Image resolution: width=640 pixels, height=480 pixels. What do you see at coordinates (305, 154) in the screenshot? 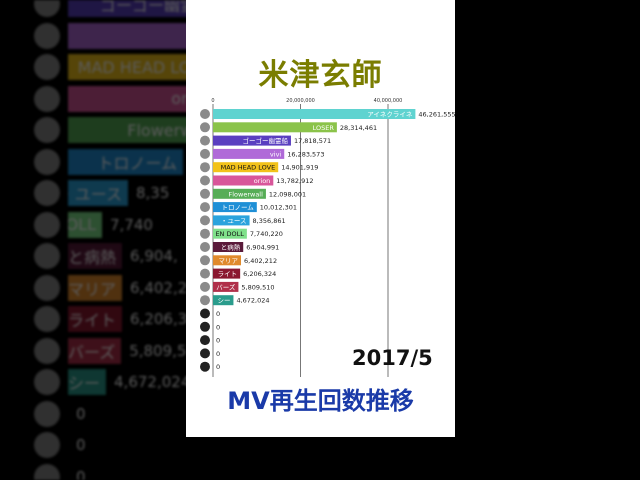
I see `value-label: 16,283,573` at bounding box center [305, 154].